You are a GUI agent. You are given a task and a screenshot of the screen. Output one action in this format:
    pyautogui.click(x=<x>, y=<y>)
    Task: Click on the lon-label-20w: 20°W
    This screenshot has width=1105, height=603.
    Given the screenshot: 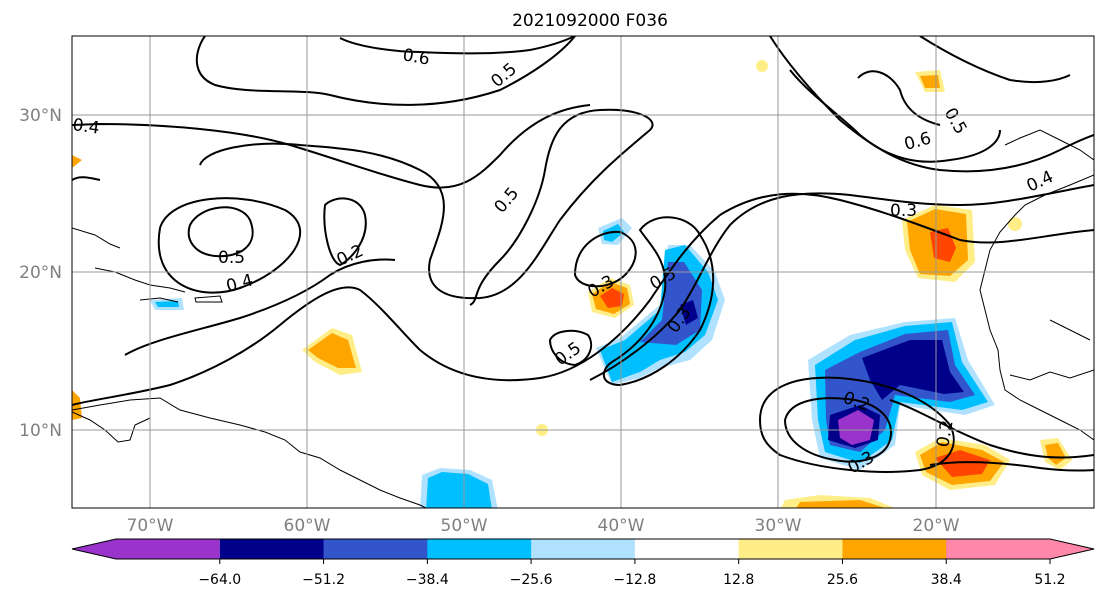 What is the action you would take?
    pyautogui.click(x=936, y=526)
    